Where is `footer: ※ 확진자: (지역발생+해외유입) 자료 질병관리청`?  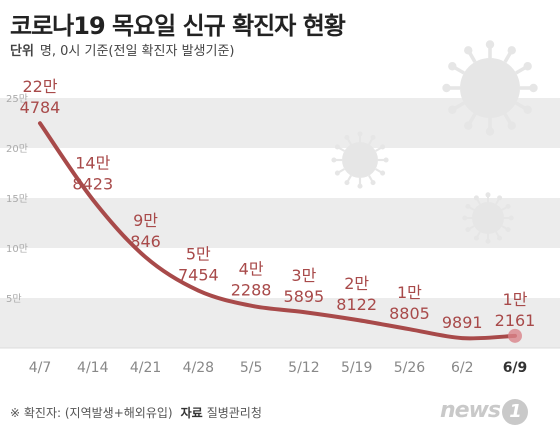
footer: ※ 확진자: (지역발생+해외유입) 자료 질병관리청 is located at coordinates (136, 412).